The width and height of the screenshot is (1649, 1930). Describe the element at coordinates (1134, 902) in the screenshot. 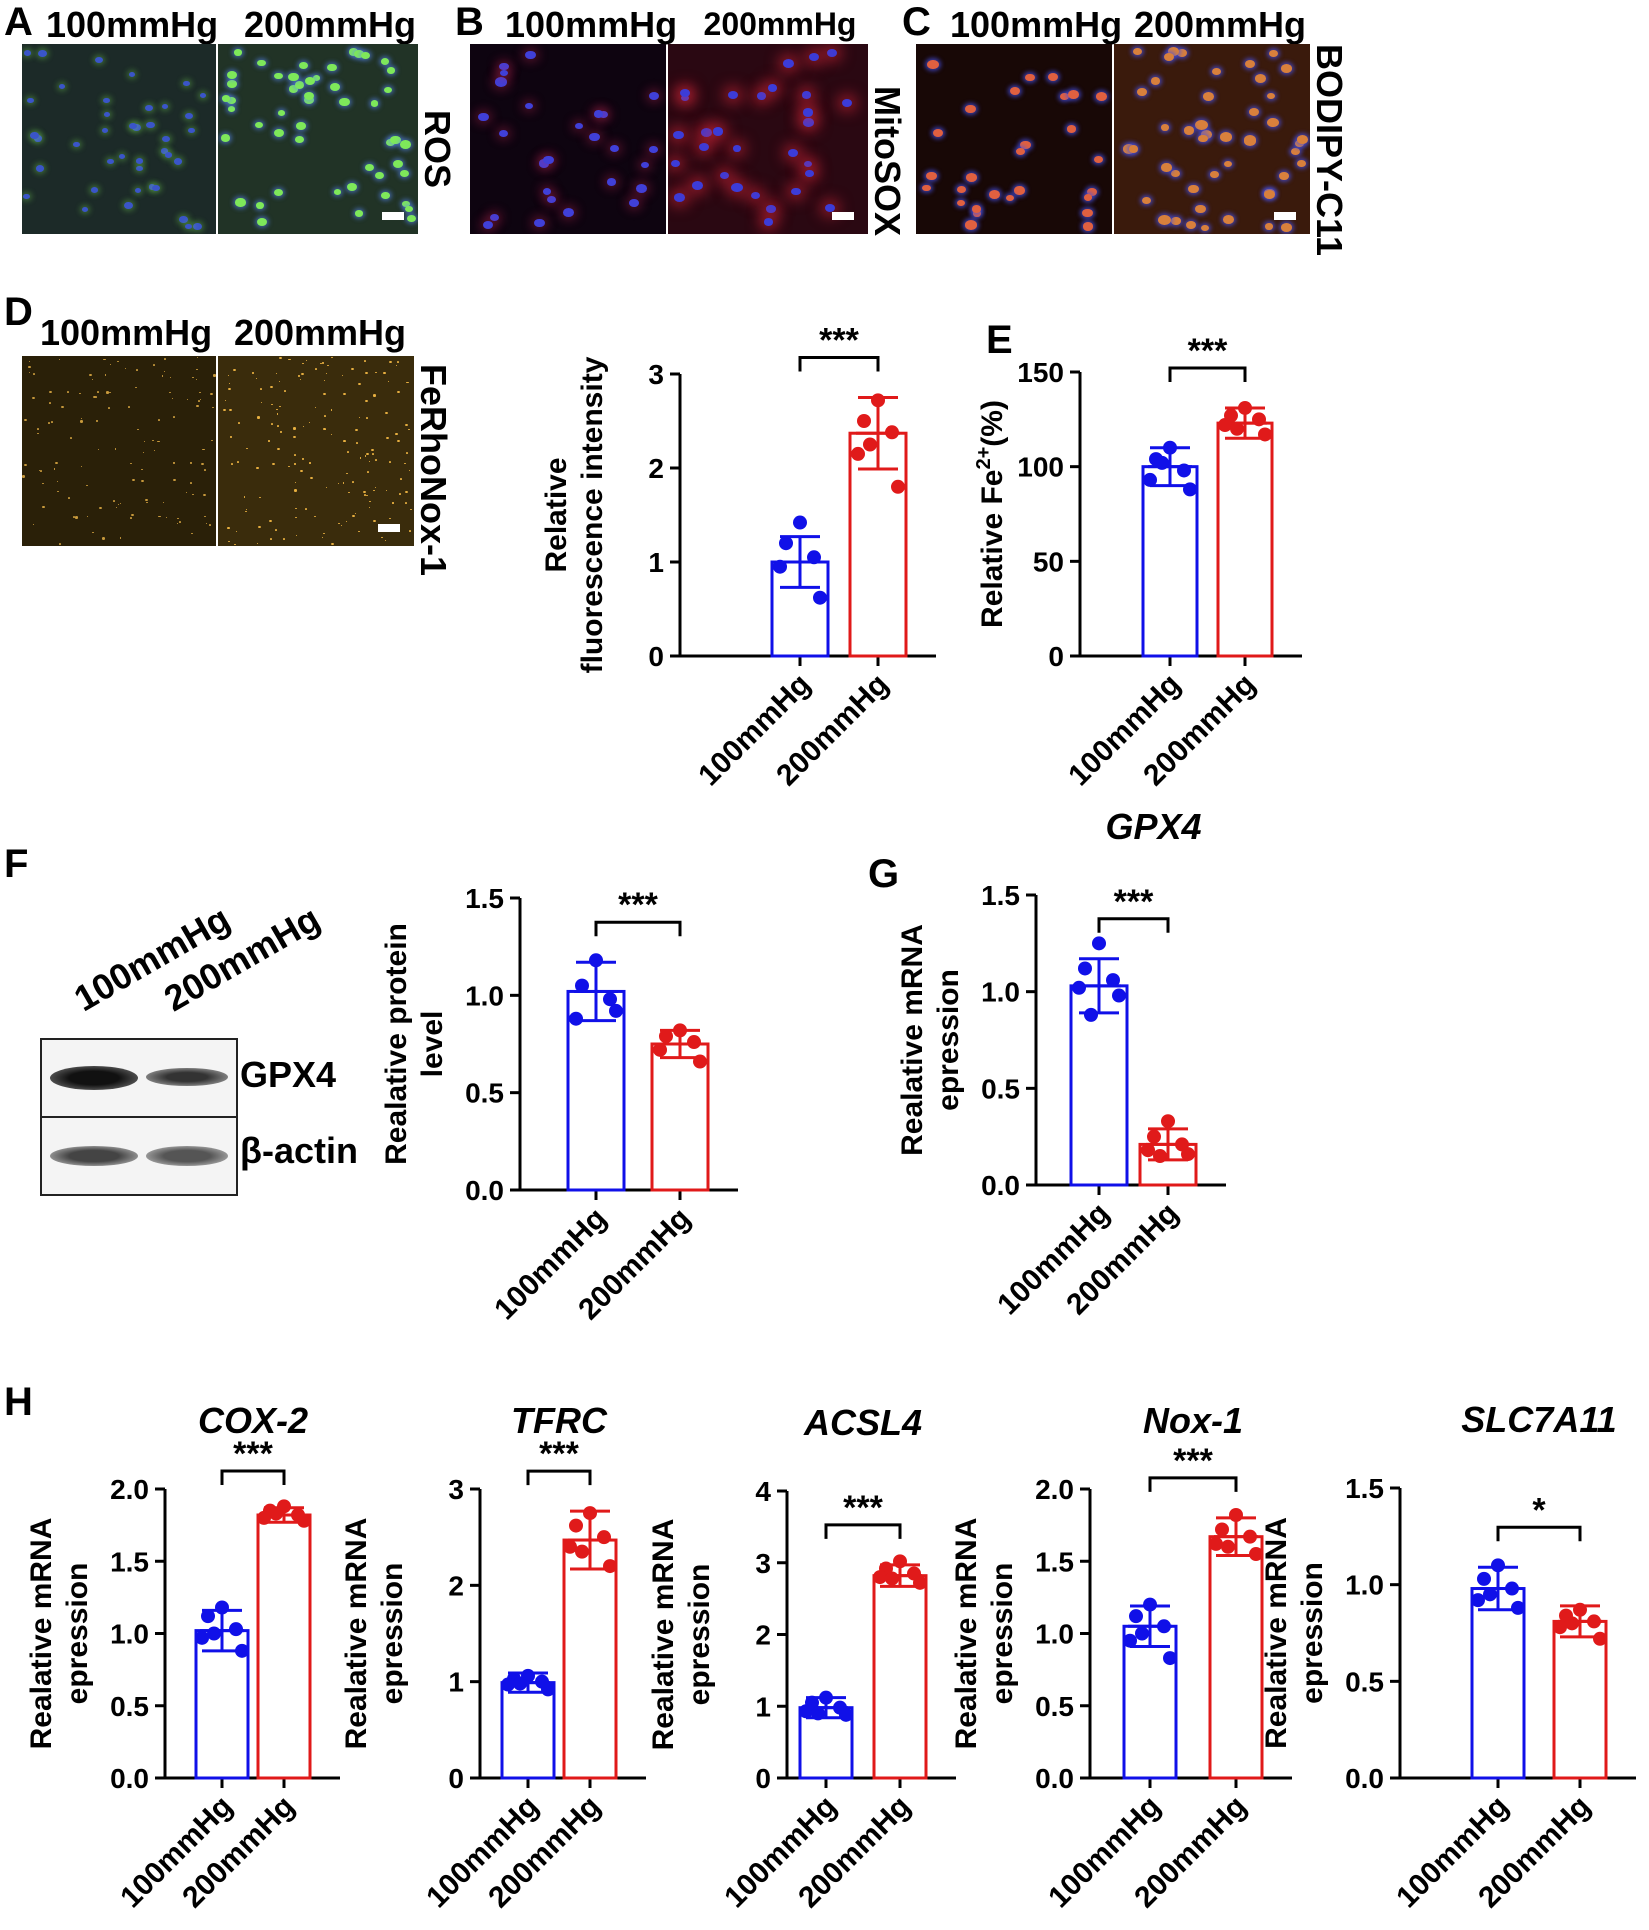

I see `significance-label: ***` at that location.